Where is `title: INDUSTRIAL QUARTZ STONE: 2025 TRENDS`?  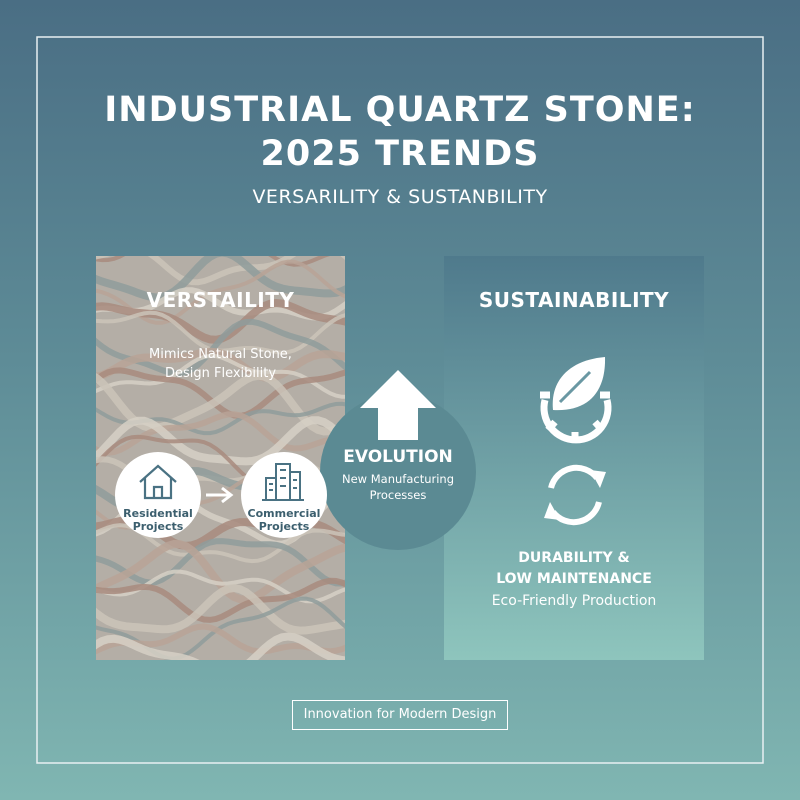 title: INDUSTRIAL QUARTZ STONE: 2025 TRENDS is located at coordinates (400, 132).